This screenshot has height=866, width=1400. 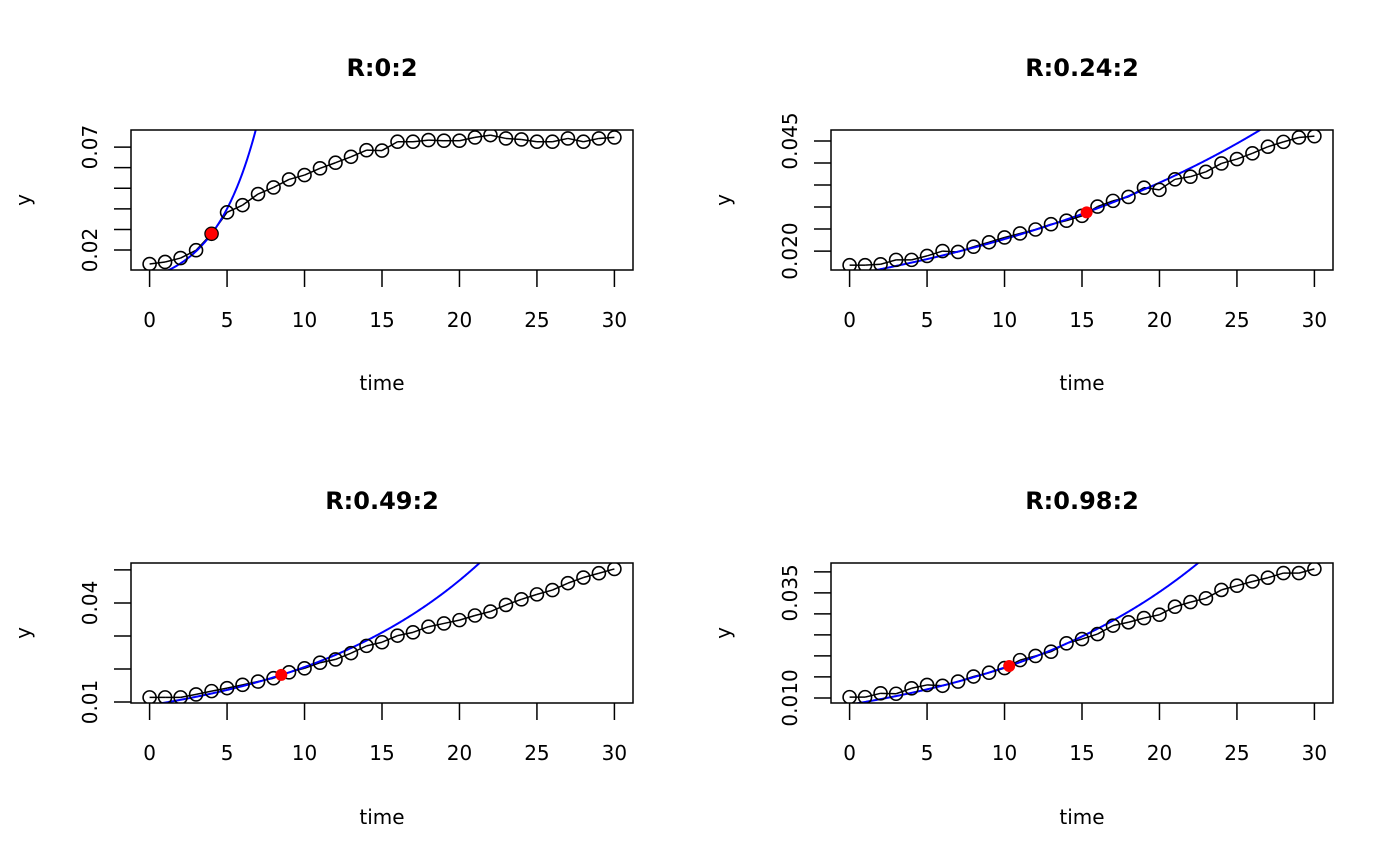 I want to click on panel-title: R:0.49:2, so click(x=382, y=501).